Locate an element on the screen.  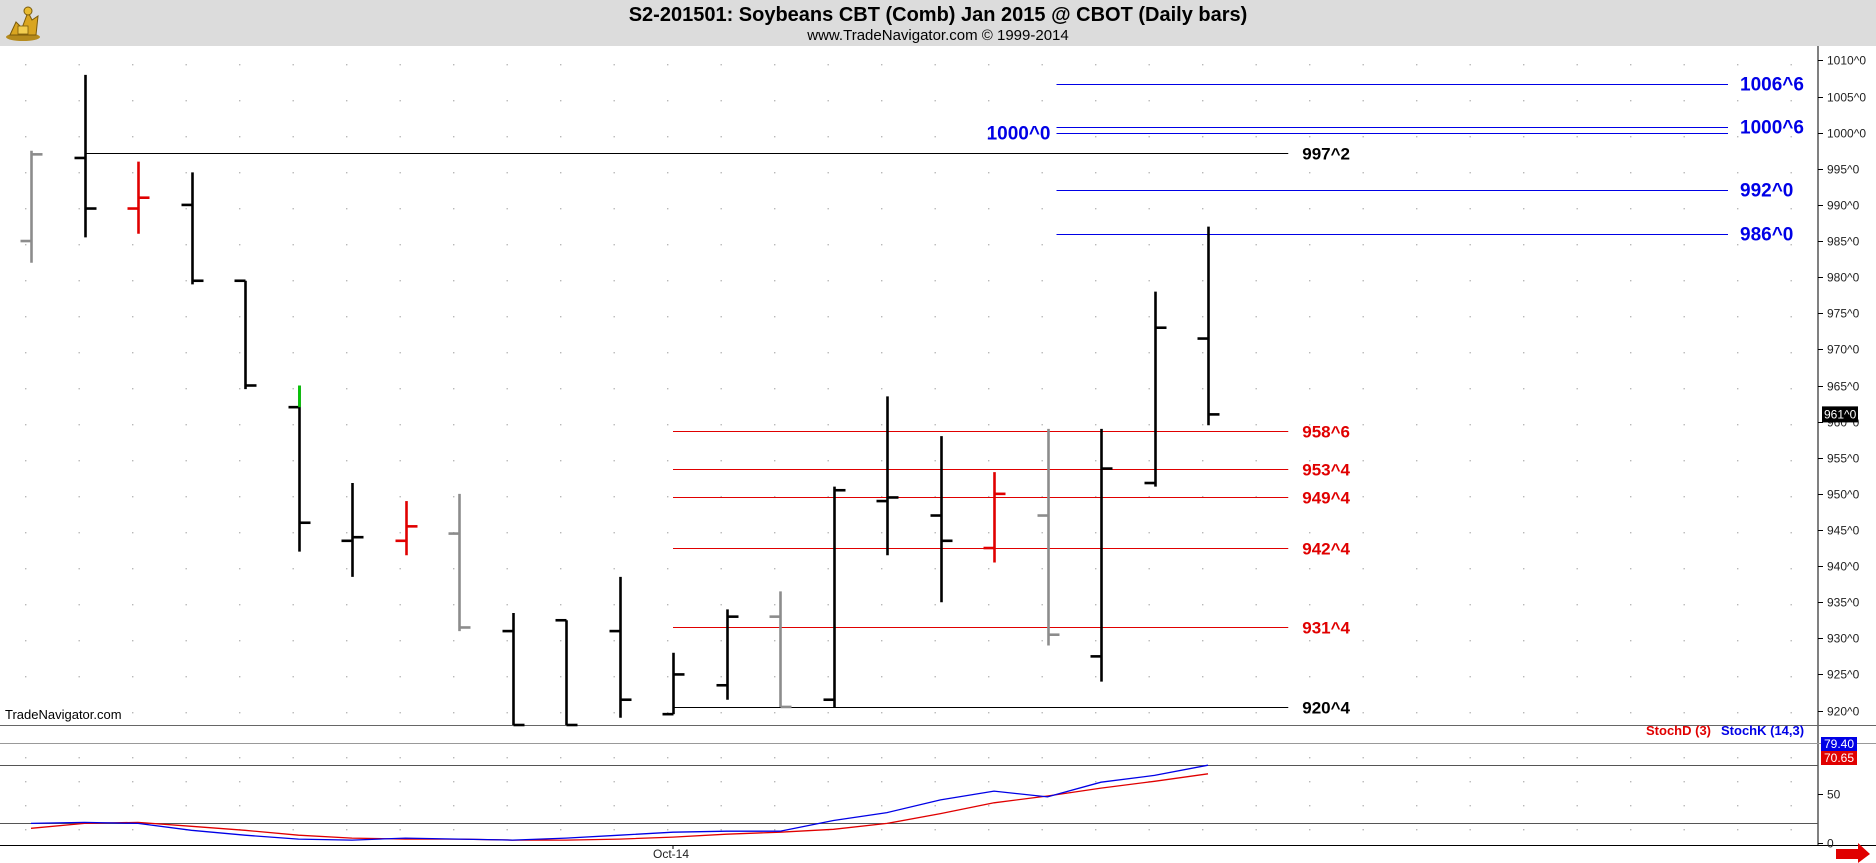
level-label: 1006^6 is located at coordinates (1772, 85).